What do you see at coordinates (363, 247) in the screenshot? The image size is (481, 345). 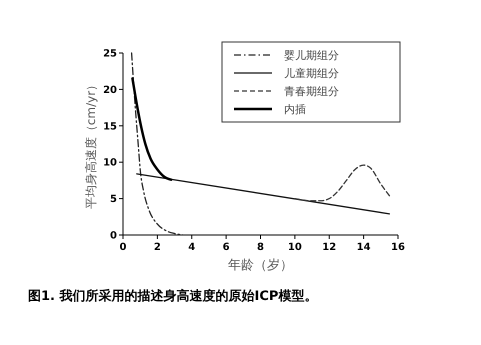 I see `x-tick-label: 14` at bounding box center [363, 247].